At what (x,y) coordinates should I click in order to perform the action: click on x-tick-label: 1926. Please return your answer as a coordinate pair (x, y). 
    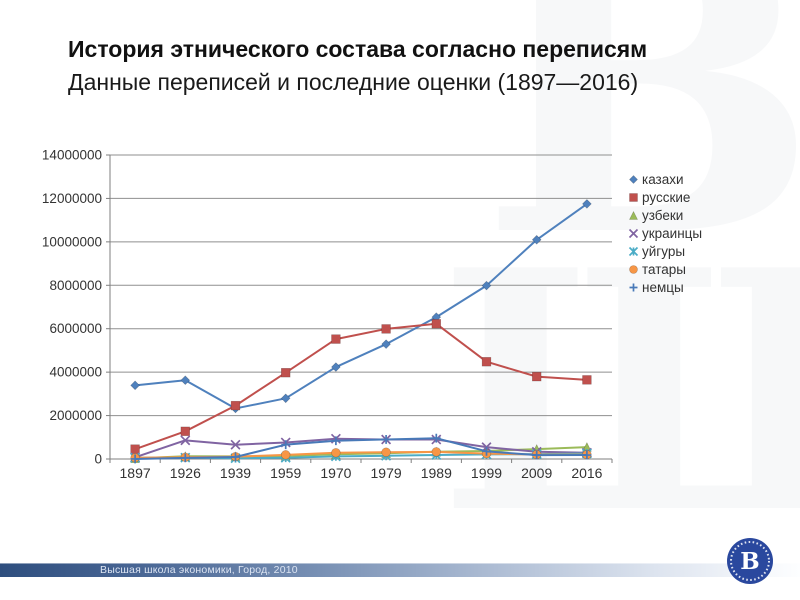
    Looking at the image, I should click on (185, 473).